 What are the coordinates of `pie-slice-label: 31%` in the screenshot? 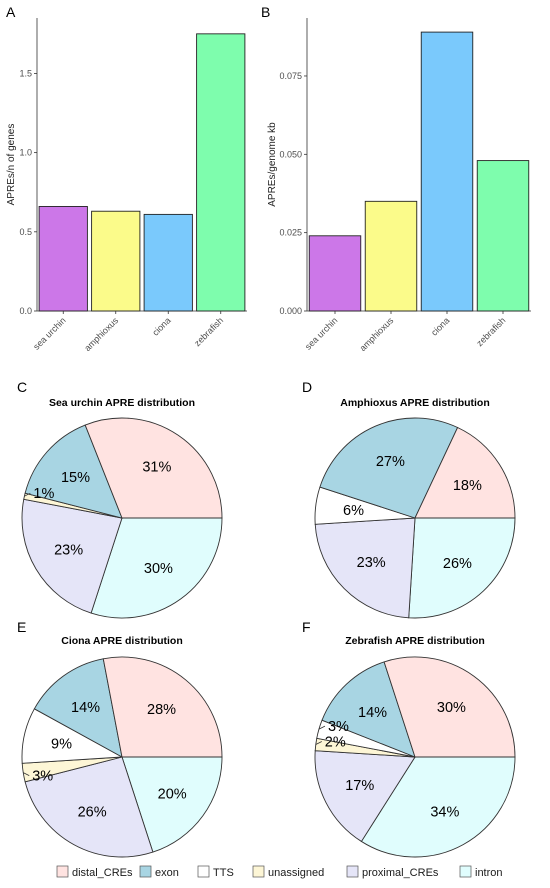 It's located at (156, 468).